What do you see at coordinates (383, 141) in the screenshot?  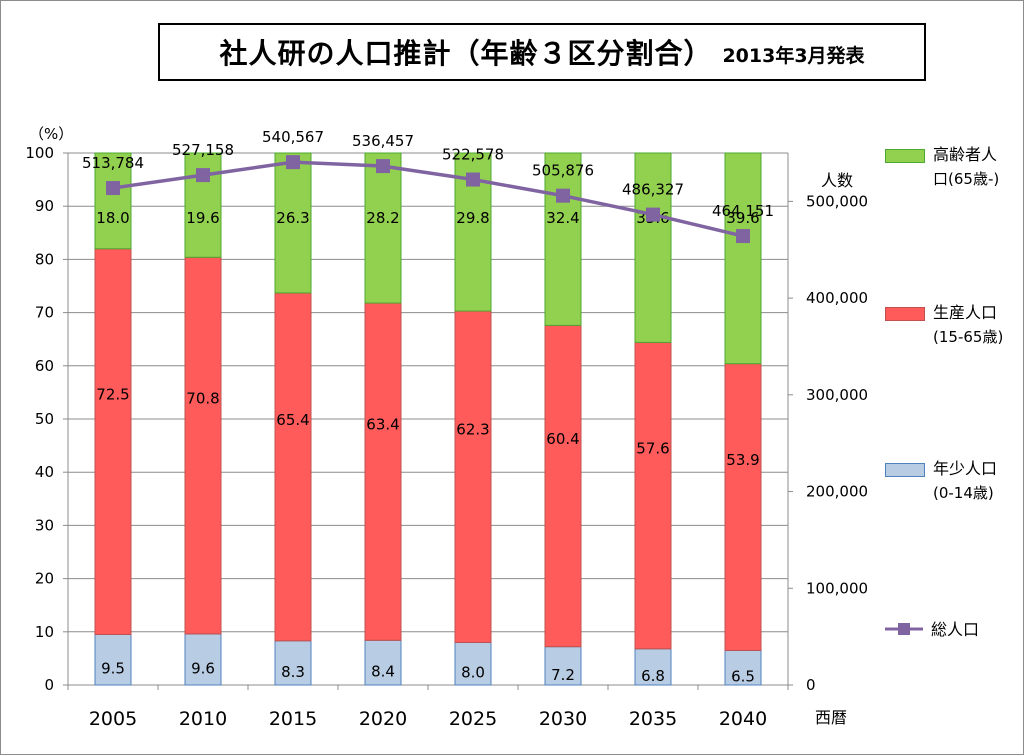 I see `line-data-label: 536,457` at bounding box center [383, 141].